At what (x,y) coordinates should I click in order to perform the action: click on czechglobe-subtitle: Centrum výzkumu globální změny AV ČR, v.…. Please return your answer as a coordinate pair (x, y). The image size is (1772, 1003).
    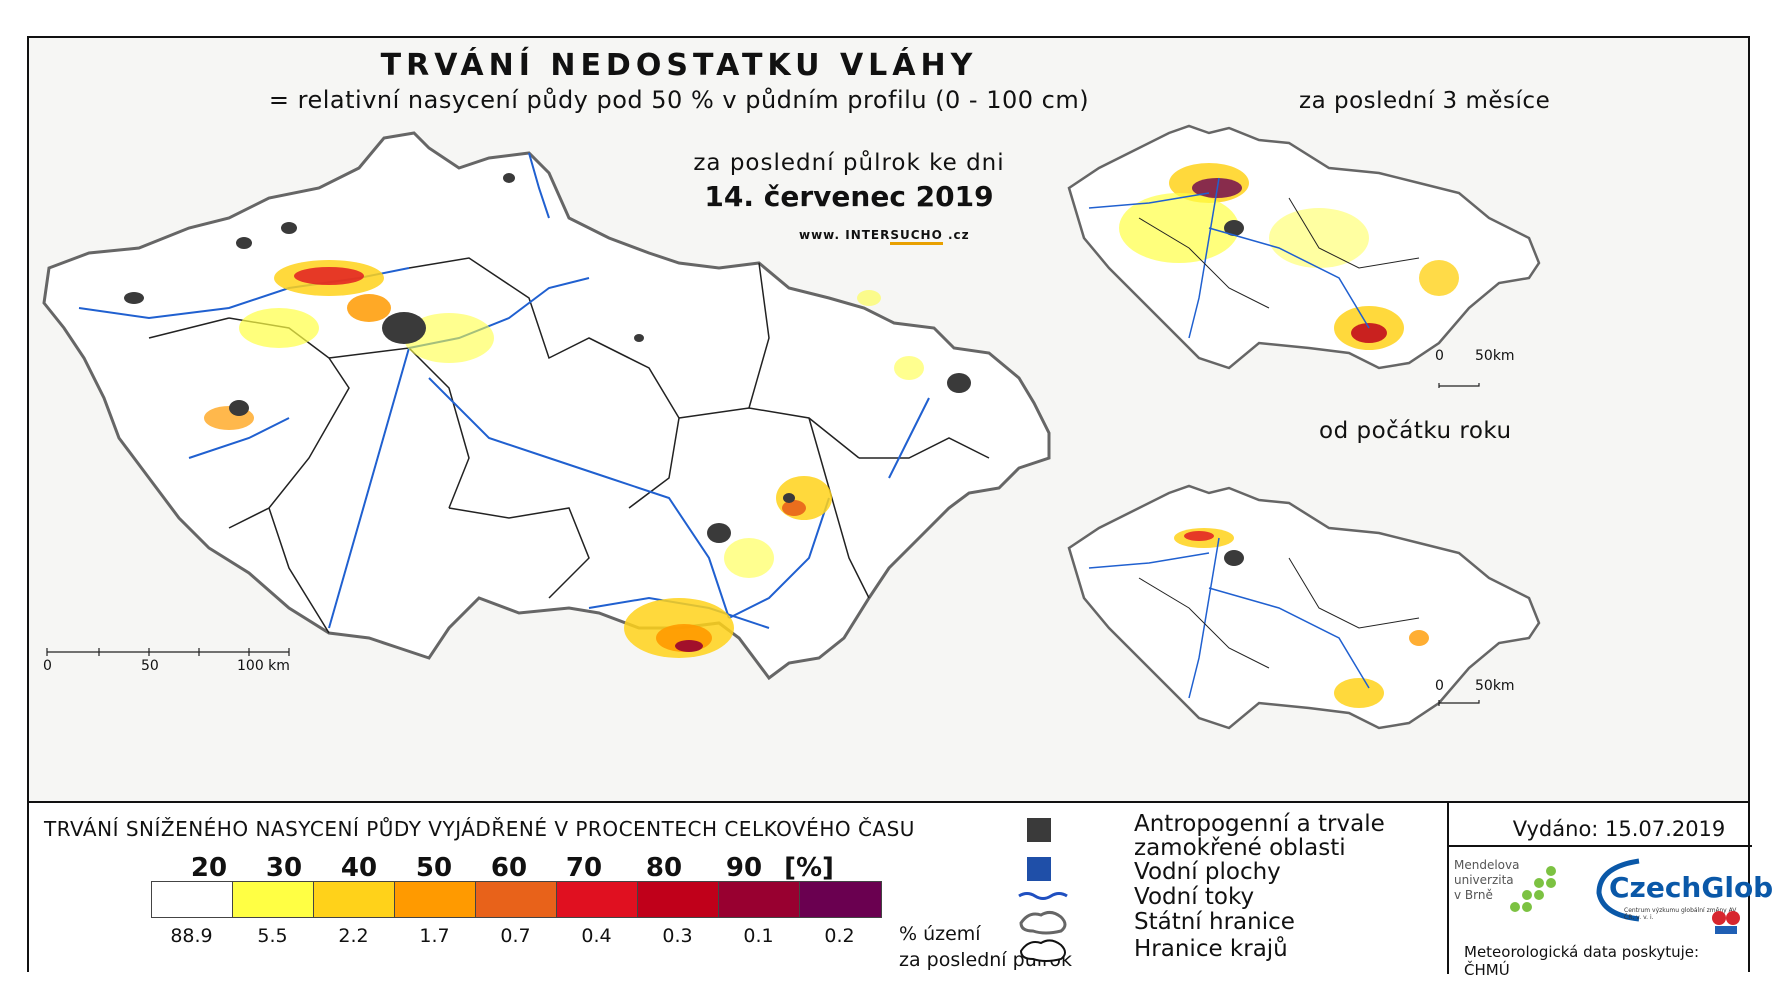
    Looking at the image, I should click on (1680, 914).